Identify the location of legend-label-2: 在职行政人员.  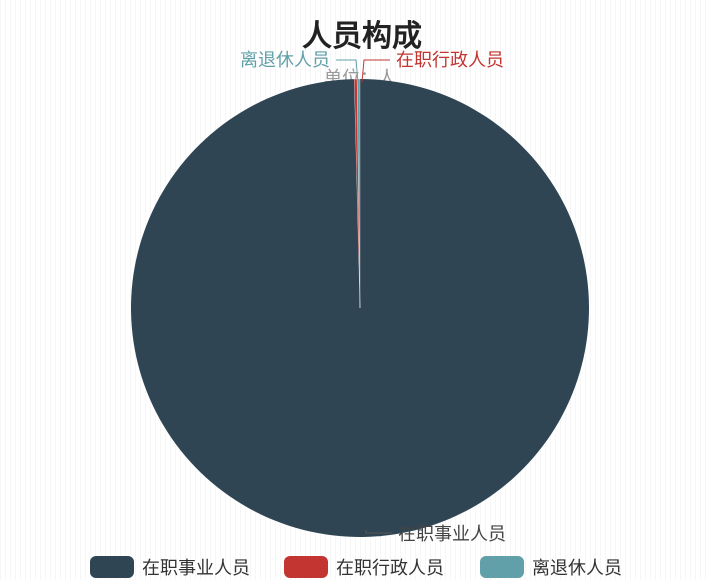
(390, 568).